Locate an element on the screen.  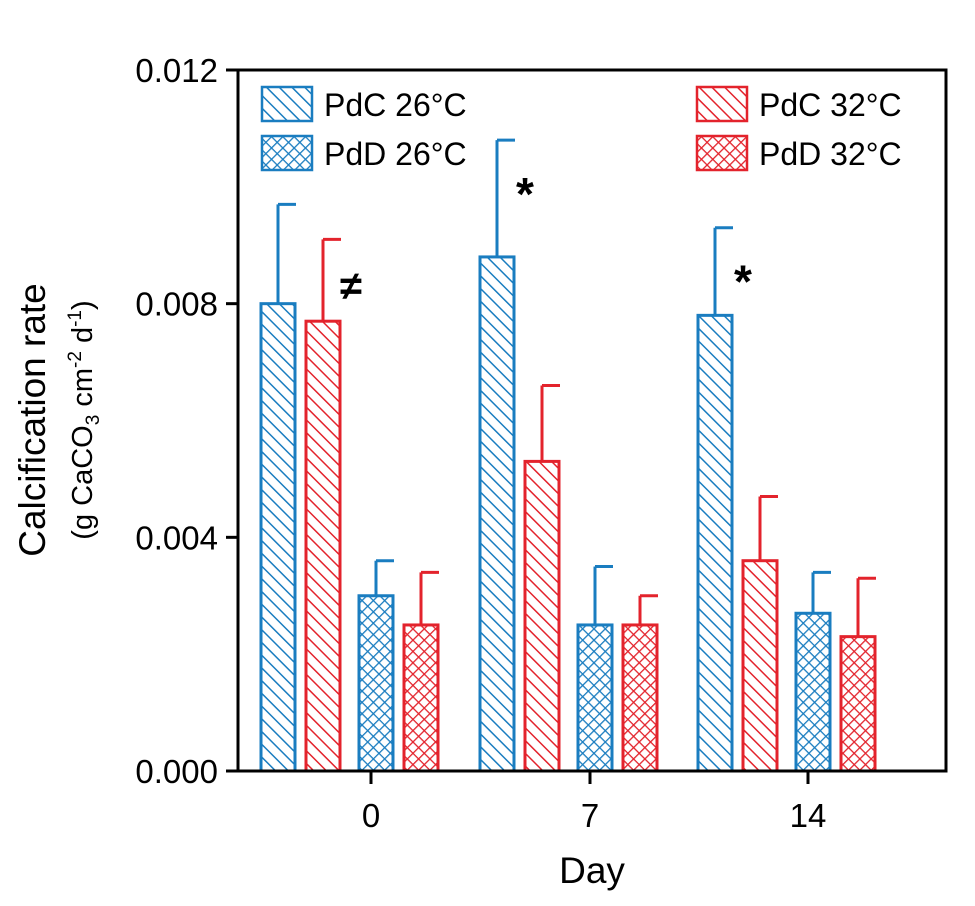
legend: PdC 26°C PdC 32°C PdD 26°C PdD 32°C is located at coordinates (581, 128).